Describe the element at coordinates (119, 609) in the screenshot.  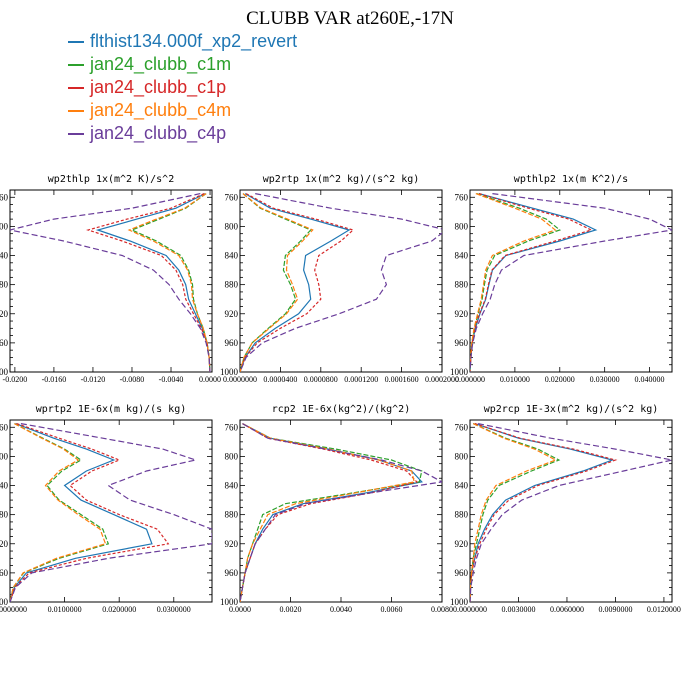
I see `x-tick-label: 0.0200000` at that location.